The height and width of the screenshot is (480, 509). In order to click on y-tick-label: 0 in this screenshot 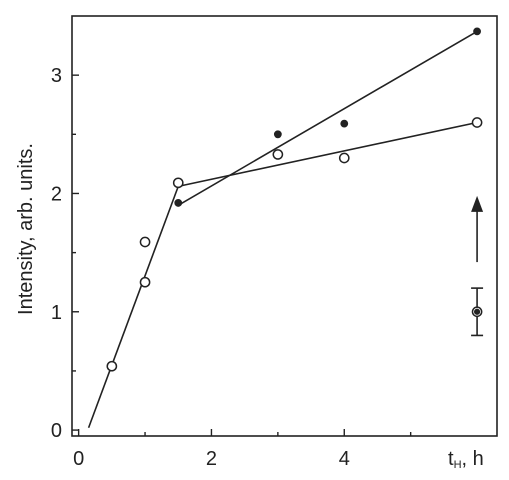, I will do `click(56, 431)`.